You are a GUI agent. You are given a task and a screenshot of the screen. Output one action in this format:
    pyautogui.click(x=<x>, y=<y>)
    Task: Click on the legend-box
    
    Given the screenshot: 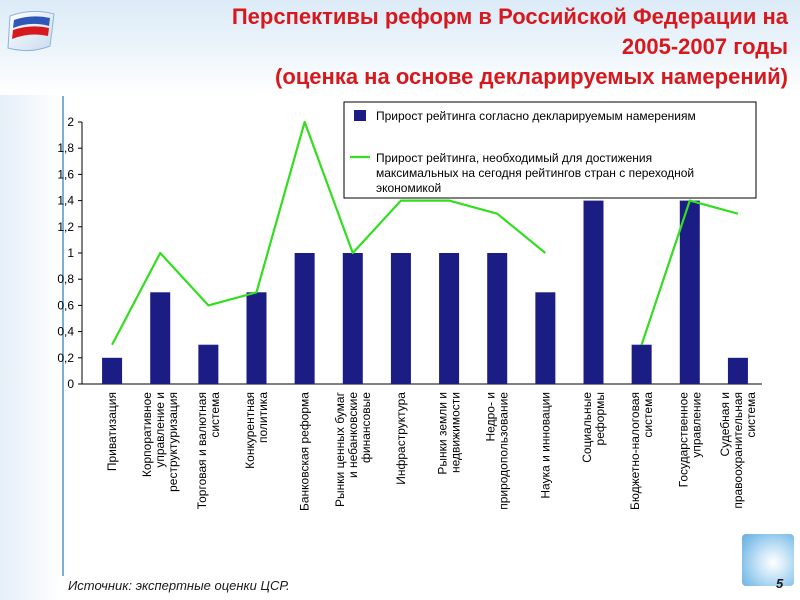 What is the action you would take?
    pyautogui.click(x=550, y=150)
    